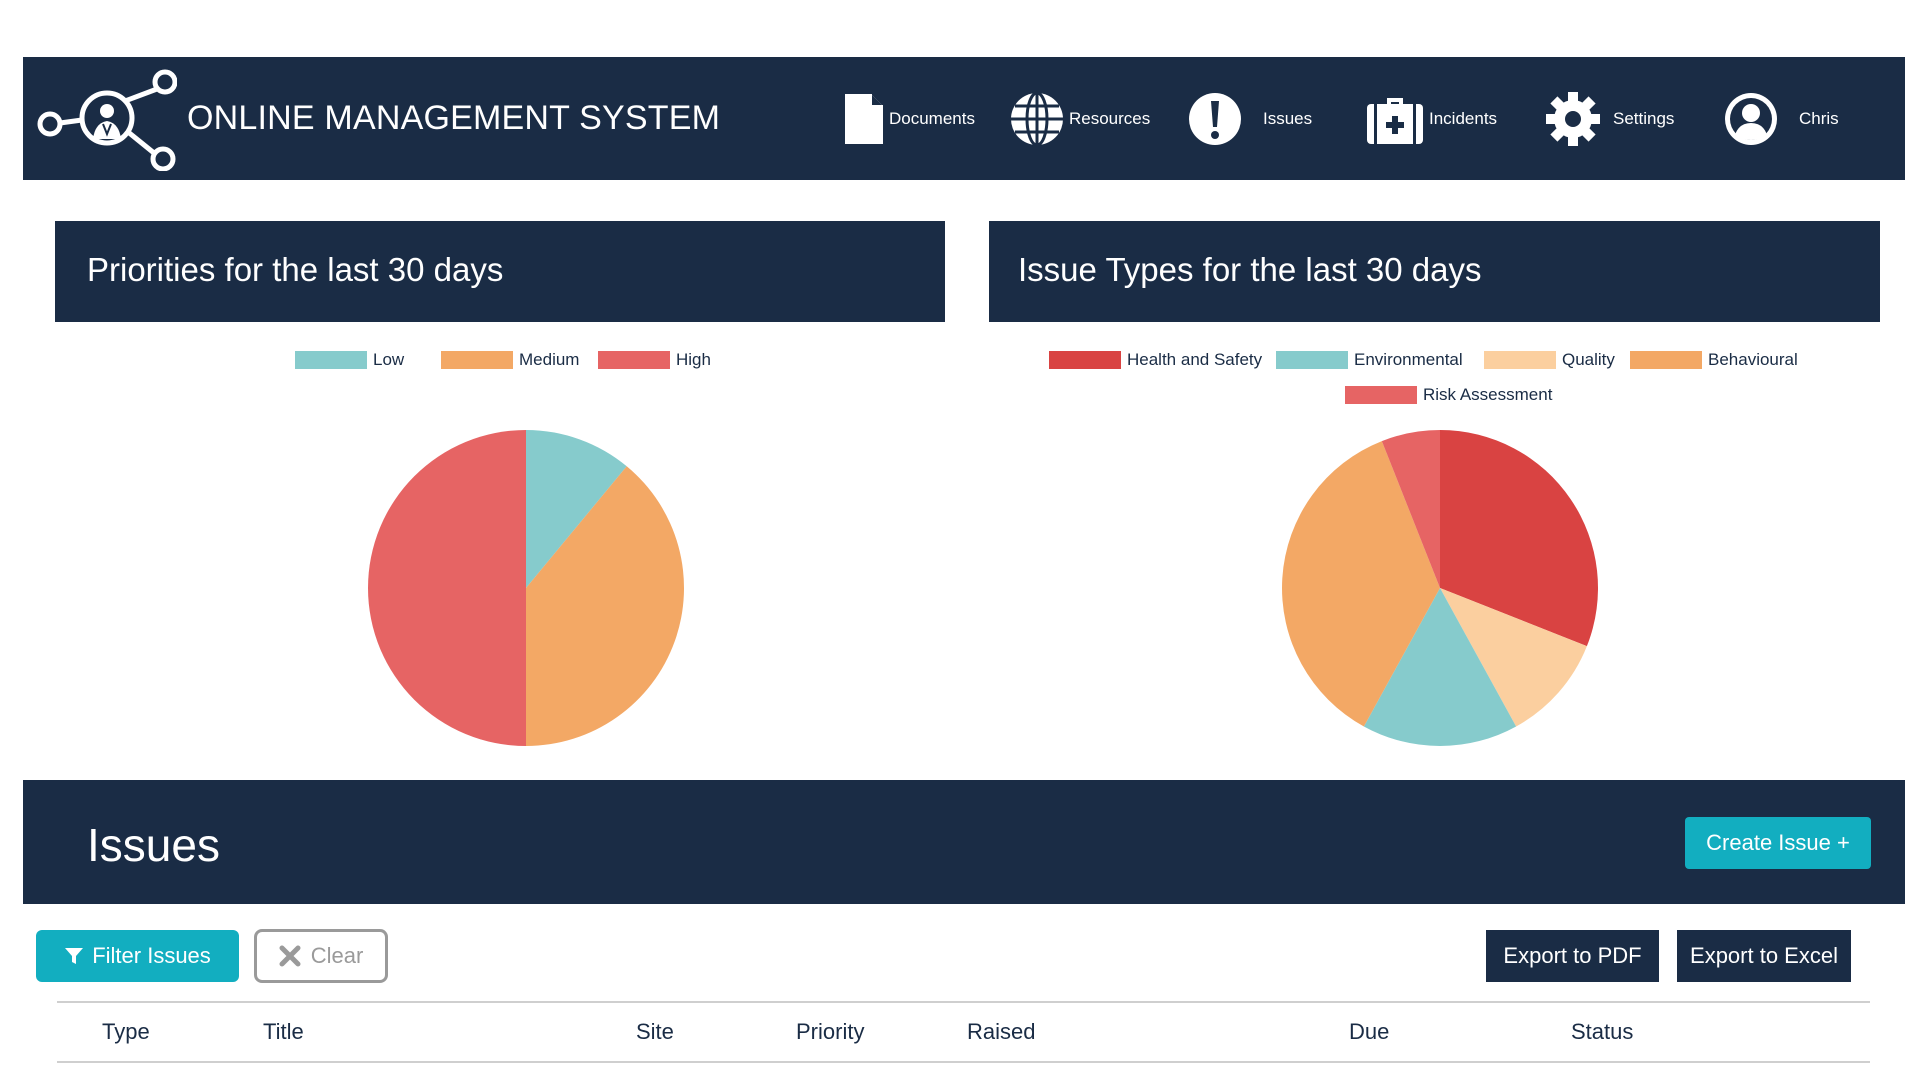 Image resolution: width=1920 pixels, height=1080 pixels. I want to click on column-header-type: Type, so click(126, 1031).